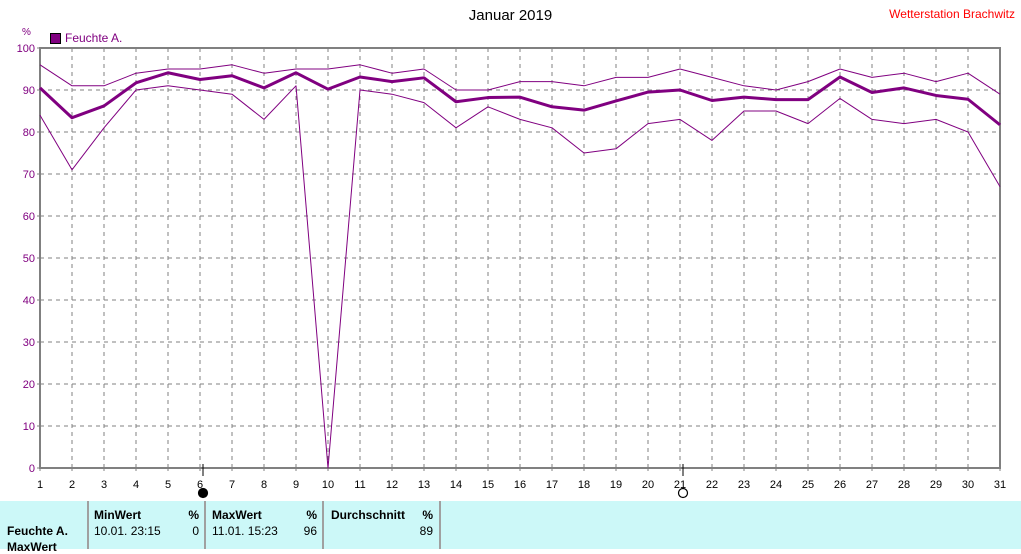  What do you see at coordinates (29, 217) in the screenshot?
I see `y-tick-label: 60` at bounding box center [29, 217].